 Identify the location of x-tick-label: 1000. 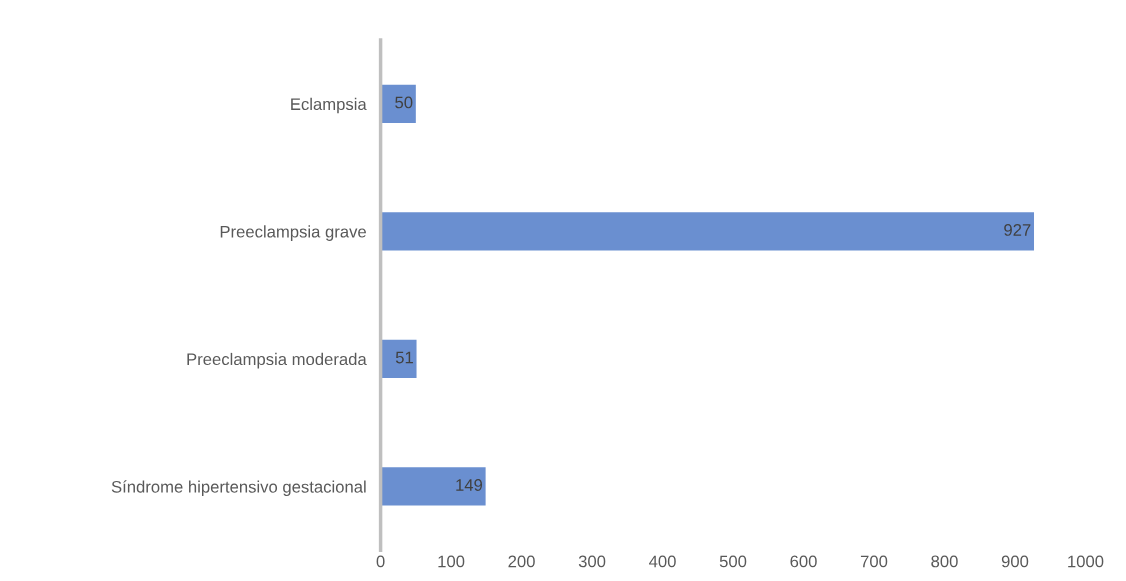
(1086, 561).